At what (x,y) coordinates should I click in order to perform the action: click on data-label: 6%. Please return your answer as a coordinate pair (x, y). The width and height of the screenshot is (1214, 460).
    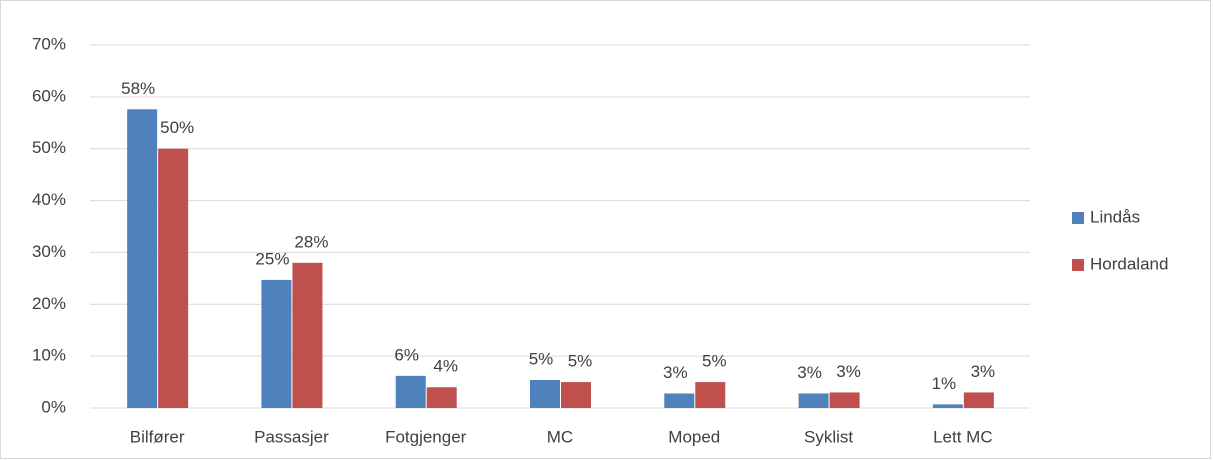
    Looking at the image, I should click on (406, 354).